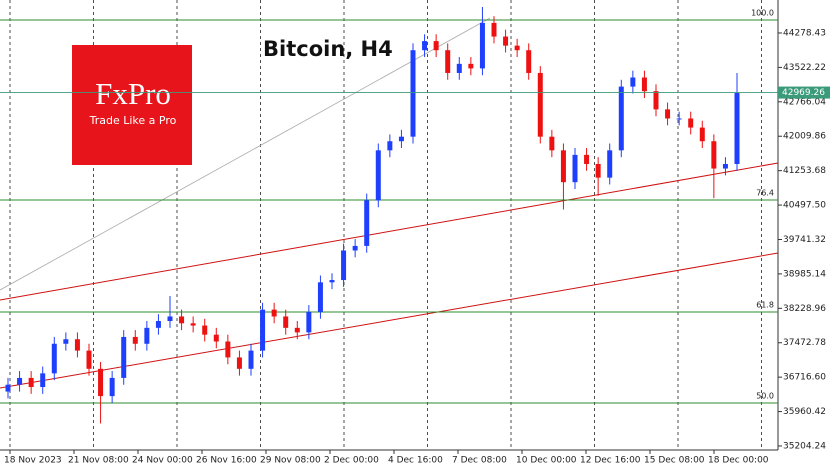 This screenshot has height=470, width=835. Describe the element at coordinates (804, 446) in the screenshot. I see `y-tick-label: 35204.24` at that location.